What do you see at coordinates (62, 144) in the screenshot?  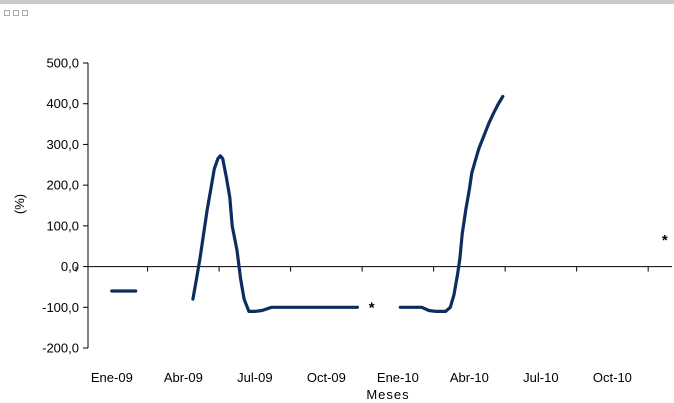 I see `y-tick-label: 300,0` at bounding box center [62, 144].